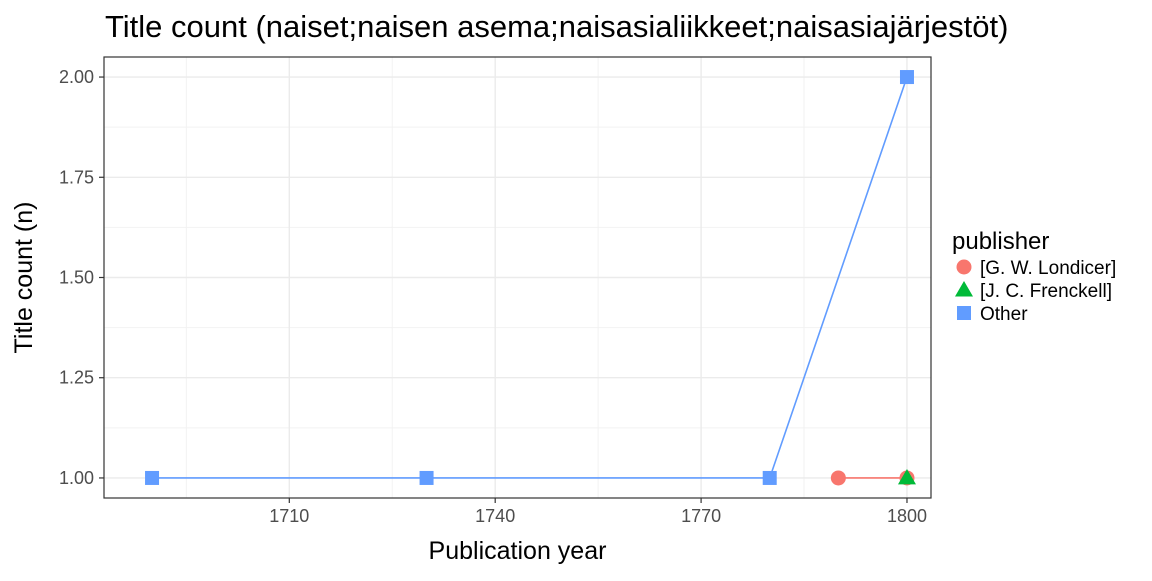 Image resolution: width=1152 pixels, height=581 pixels. I want to click on y-tick-label: 1.25, so click(76, 378).